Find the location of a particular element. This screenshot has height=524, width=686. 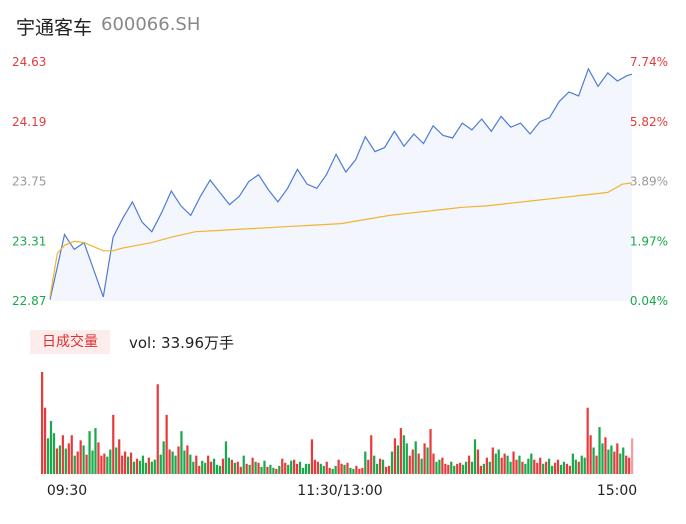

time-tick-label: 09:30 is located at coordinates (67, 491).